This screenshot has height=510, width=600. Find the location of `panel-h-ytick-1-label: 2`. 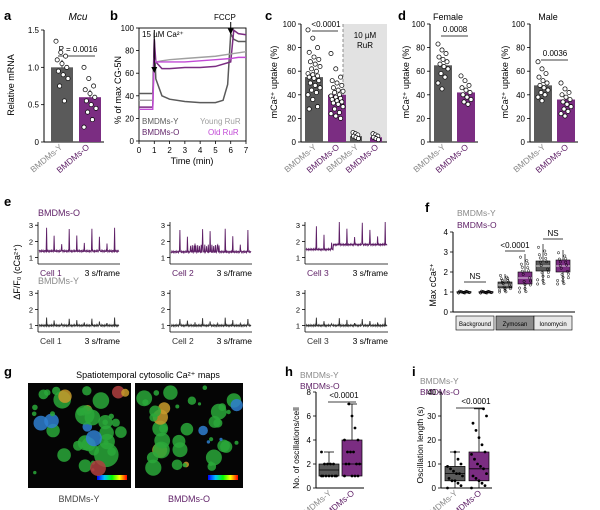

panel-h-ytick-1-label: 2 is located at coordinates (309, 464).